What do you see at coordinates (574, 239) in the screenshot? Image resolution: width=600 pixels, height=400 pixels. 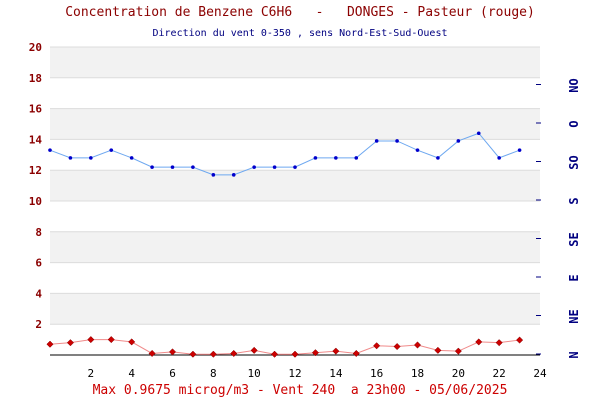 I see `right-axis-label: SE` at bounding box center [574, 239].